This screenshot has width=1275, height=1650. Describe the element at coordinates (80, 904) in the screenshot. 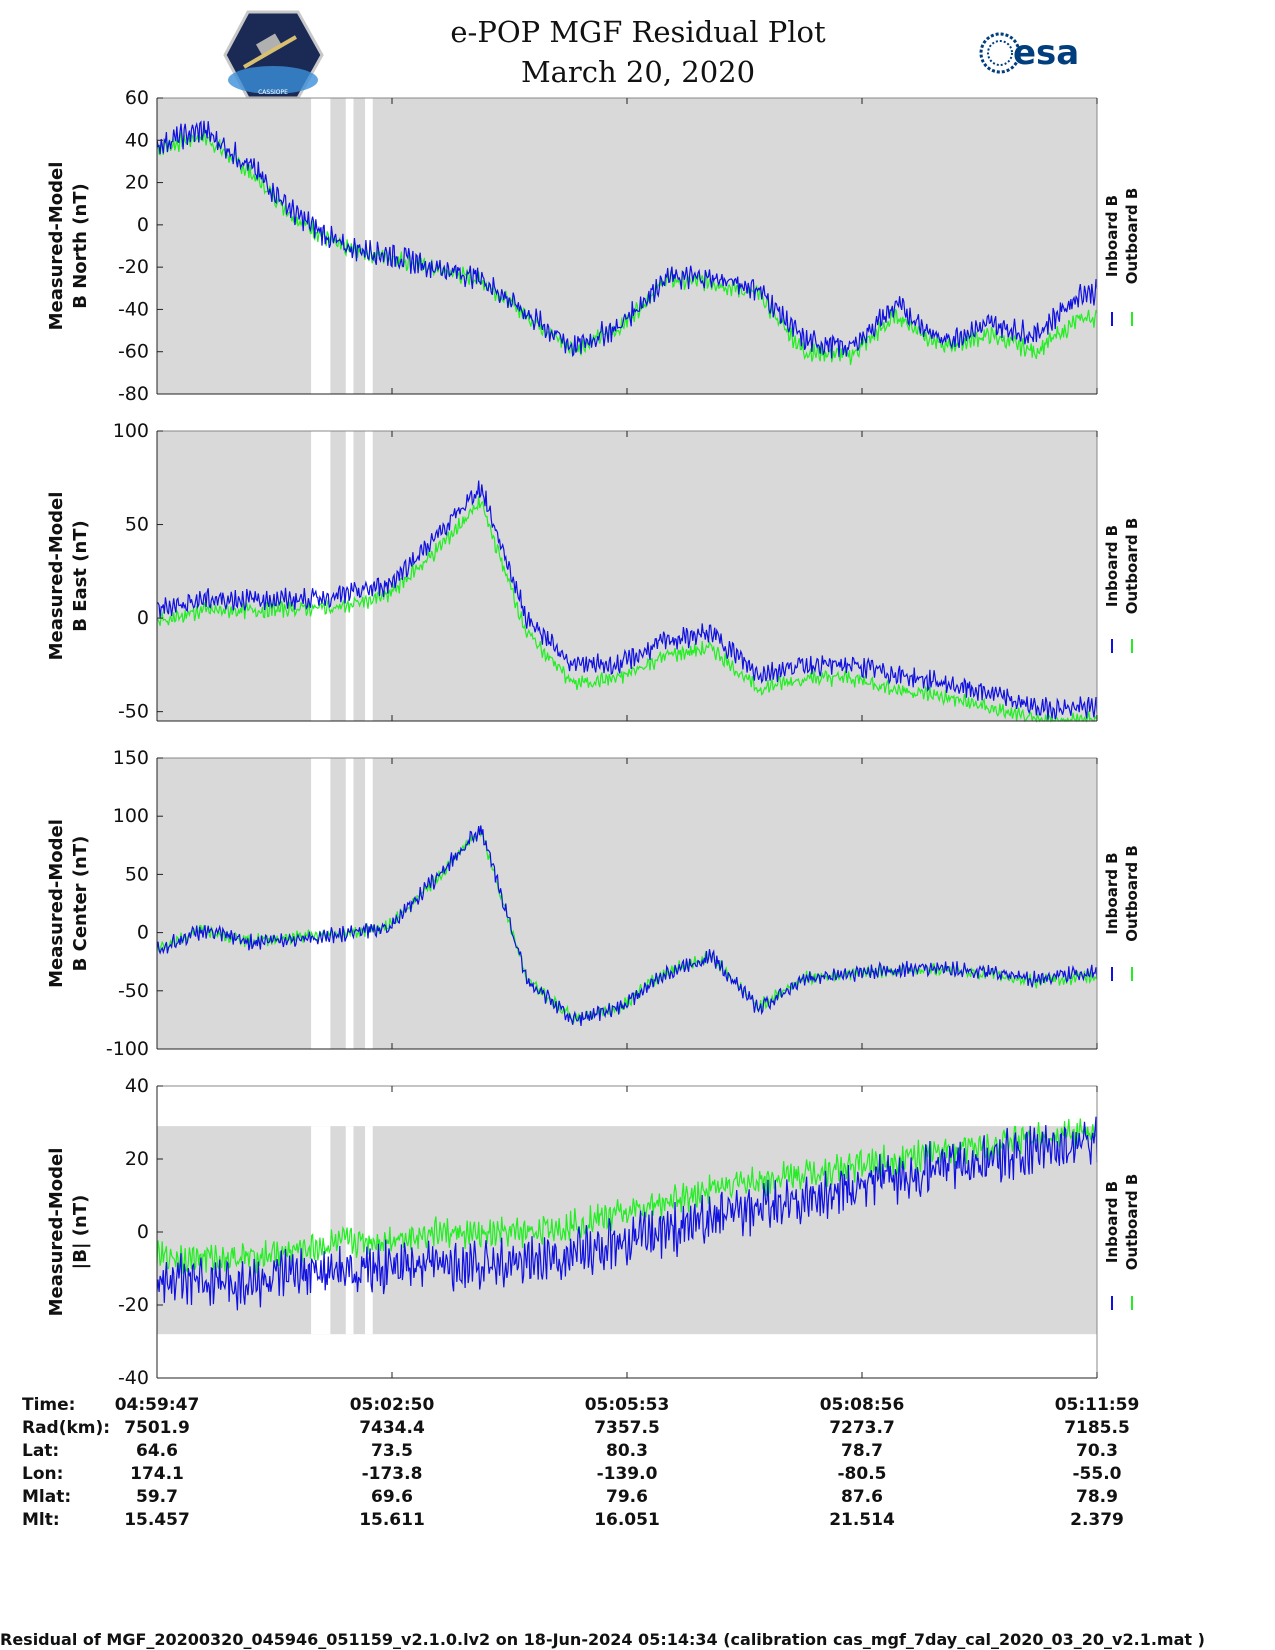

I see `y-axis-label: B Center (nT)` at that location.